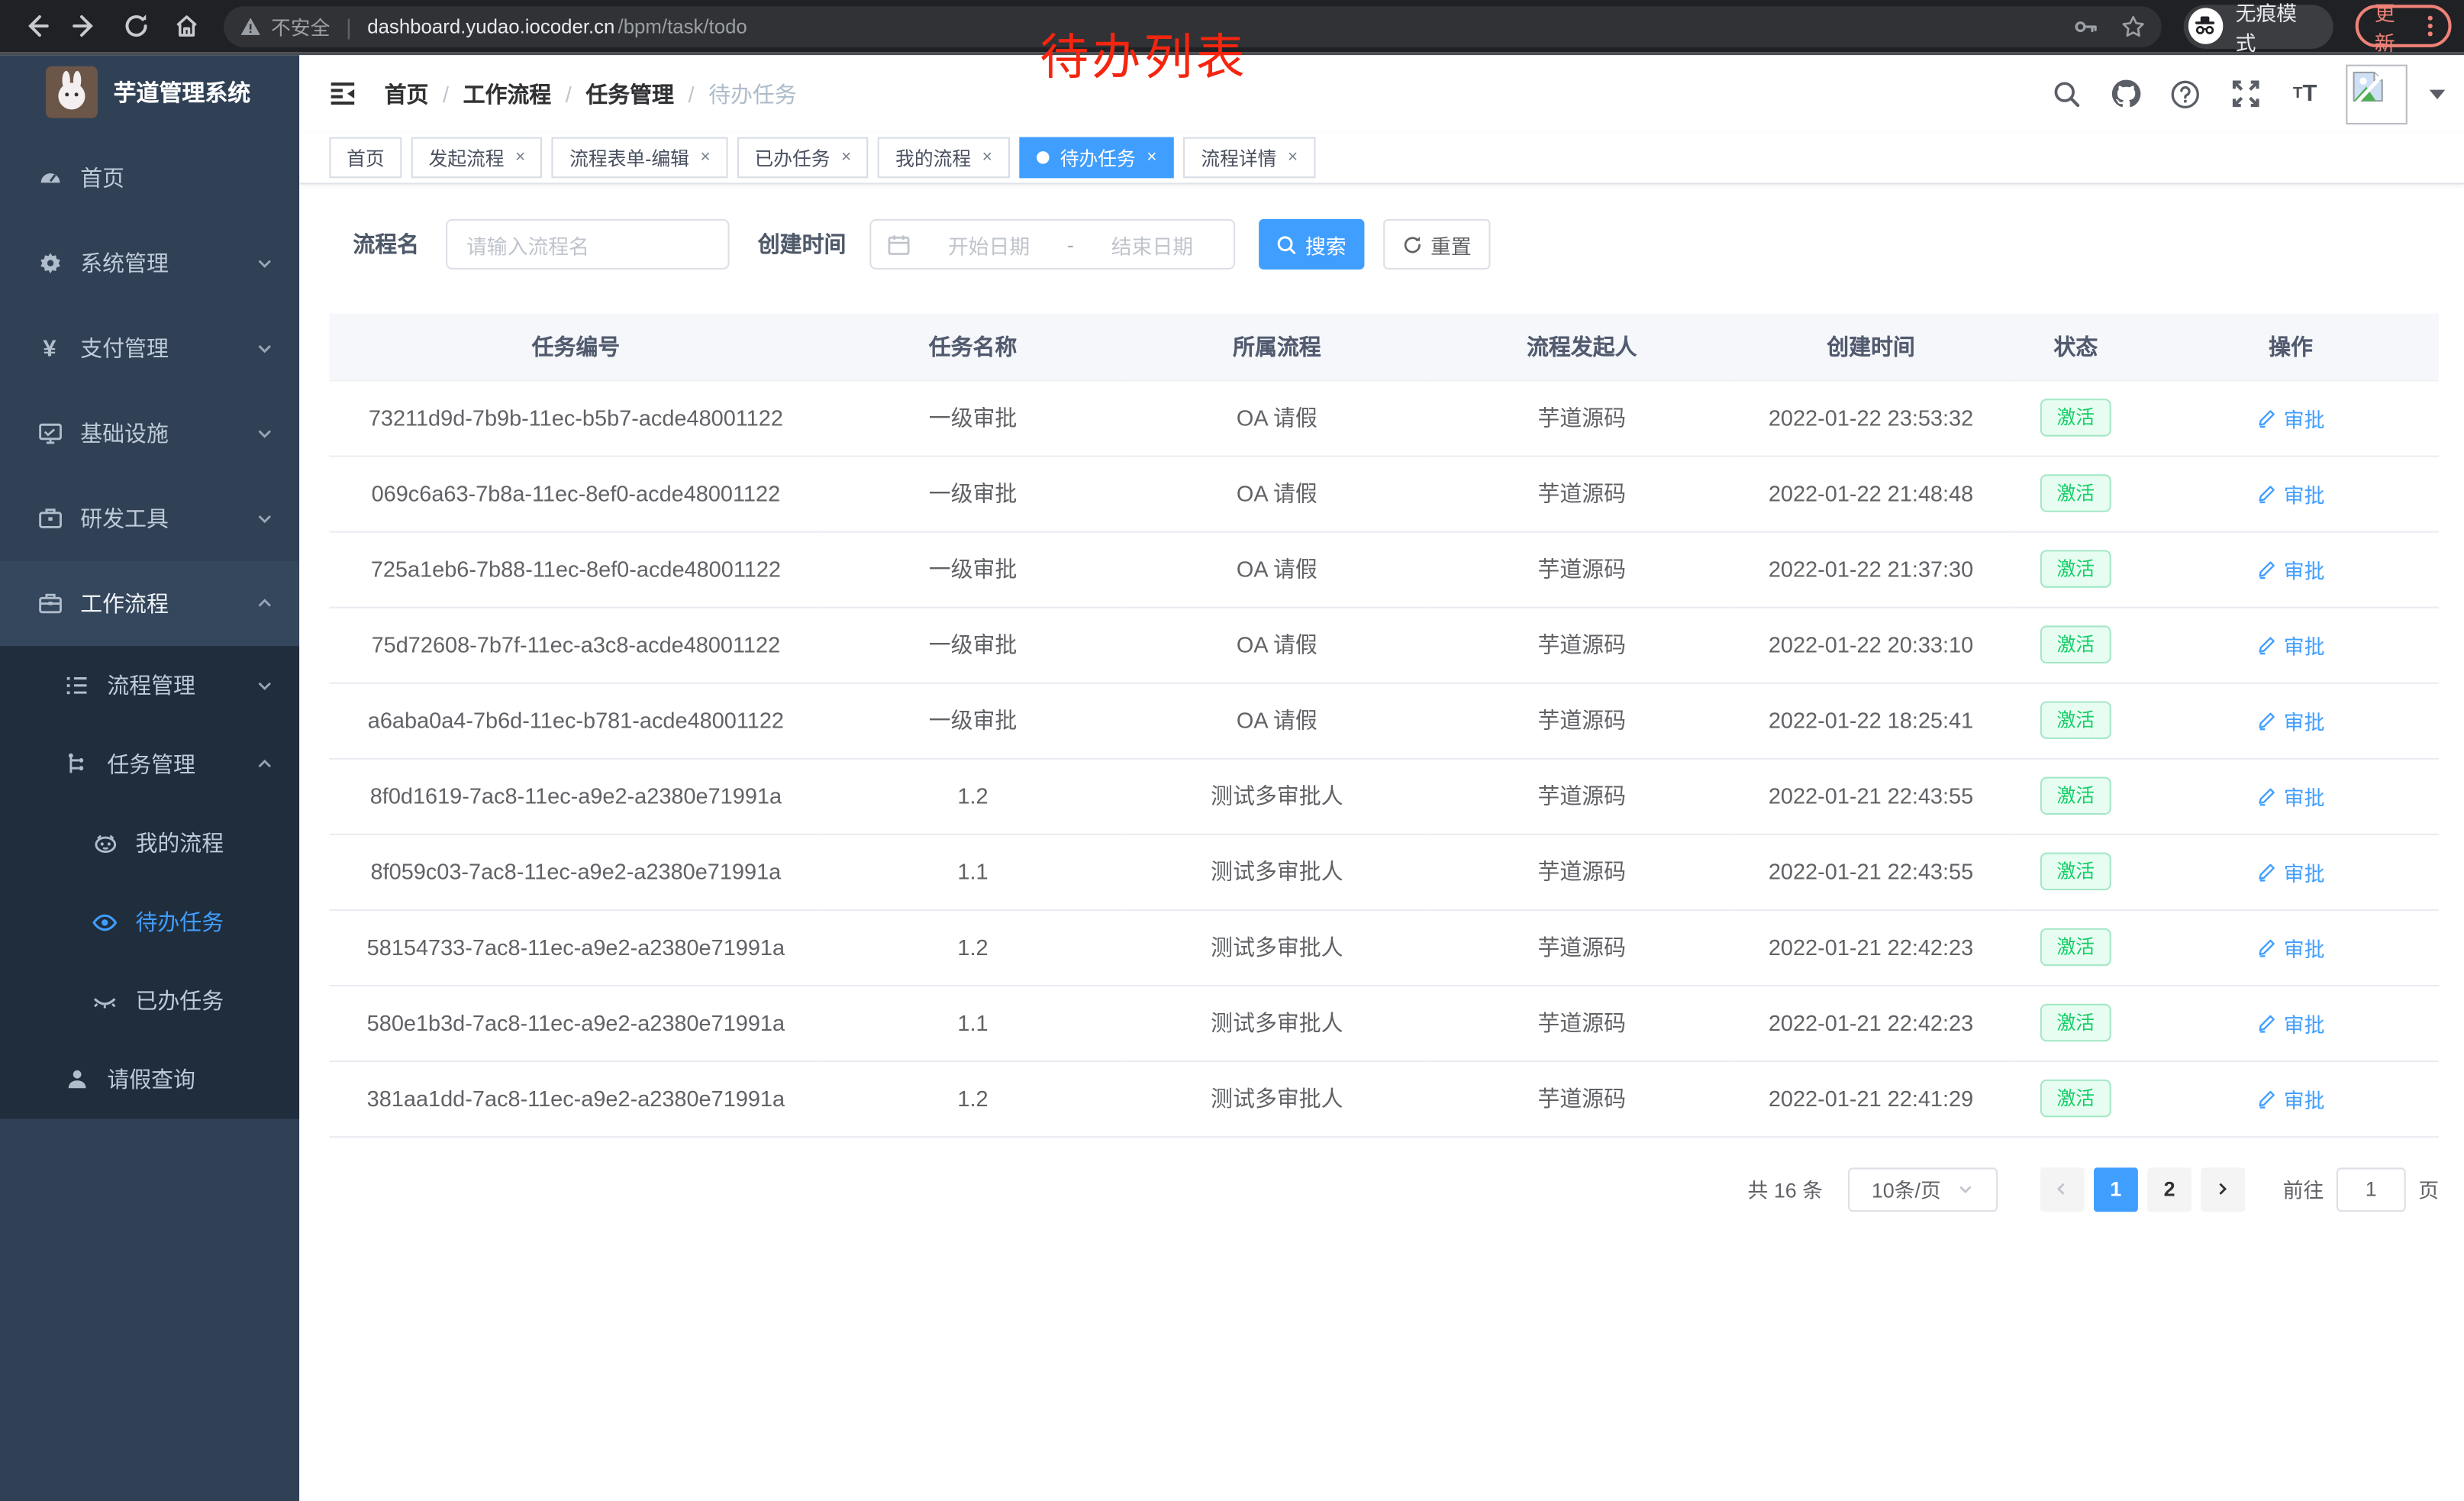 The image size is (2464, 1501). I want to click on process-name-input: 请输入流程名, so click(588, 244).